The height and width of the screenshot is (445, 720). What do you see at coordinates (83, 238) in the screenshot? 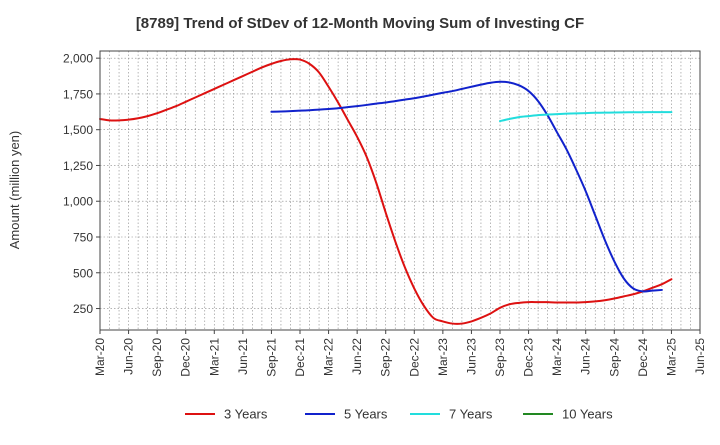
I see `y-tick-label: 750` at bounding box center [83, 238].